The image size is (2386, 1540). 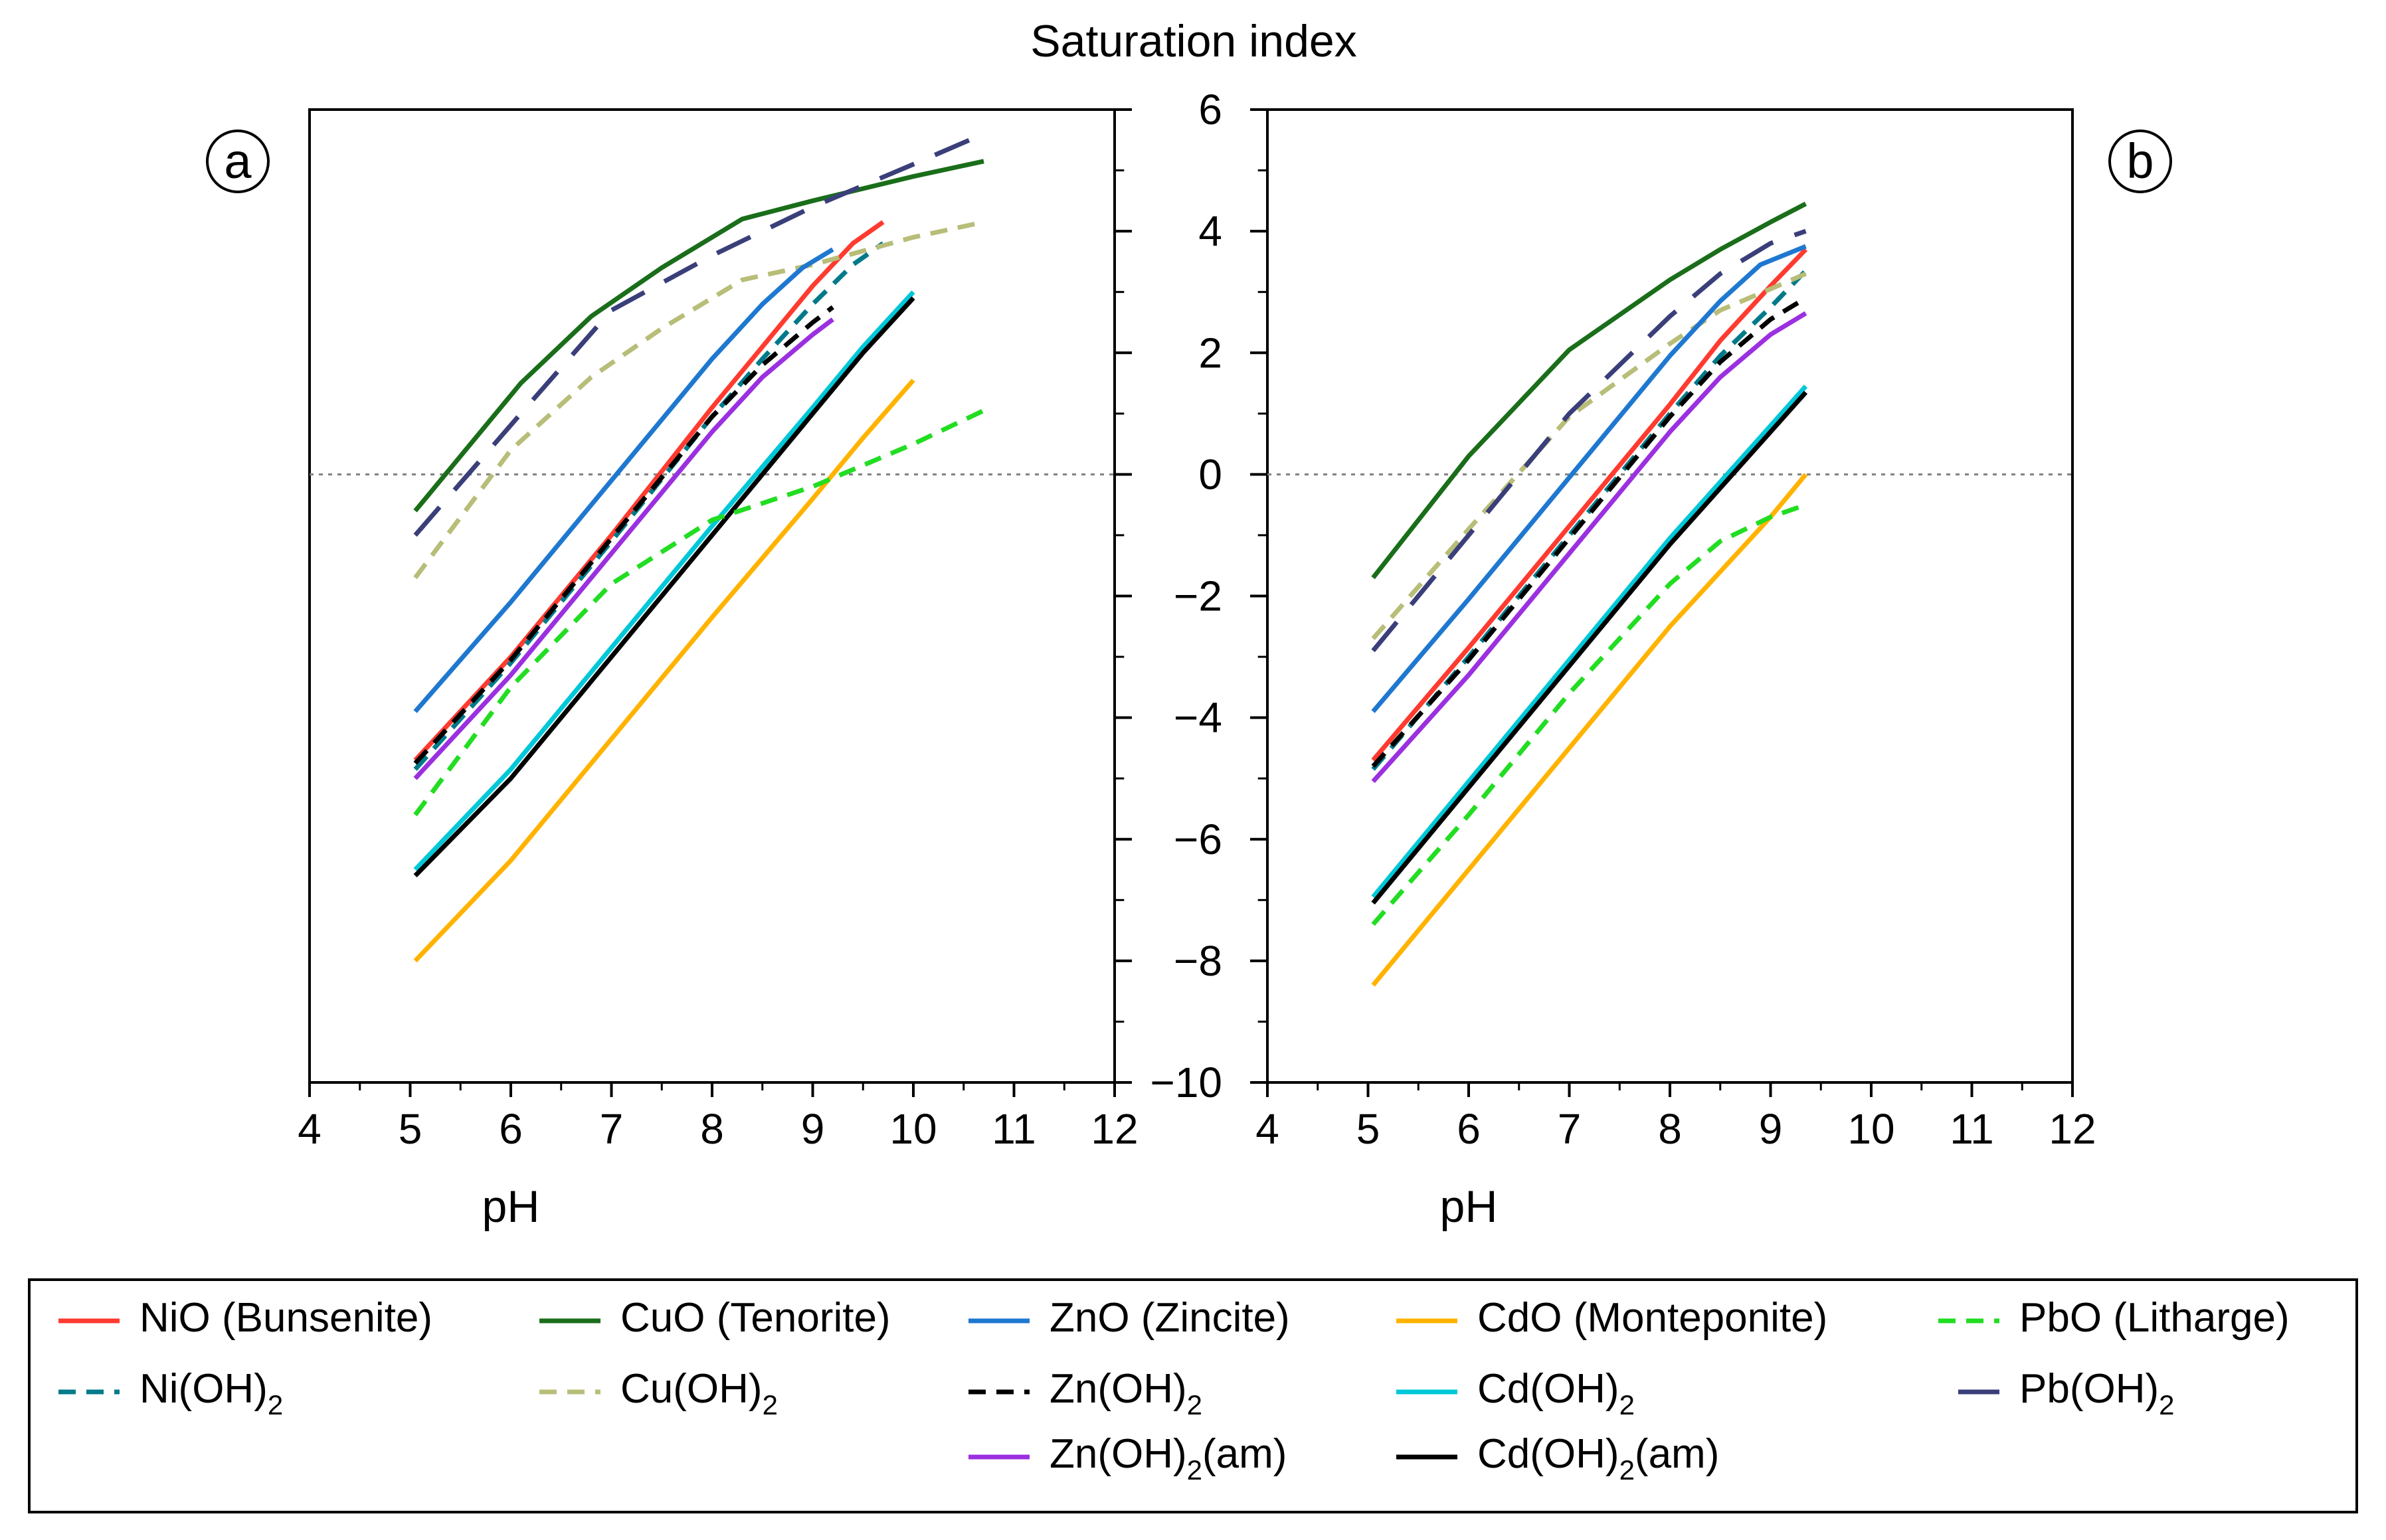 What do you see at coordinates (1589, 714) in the screenshot?
I see `series-line-PbO-panel-b` at bounding box center [1589, 714].